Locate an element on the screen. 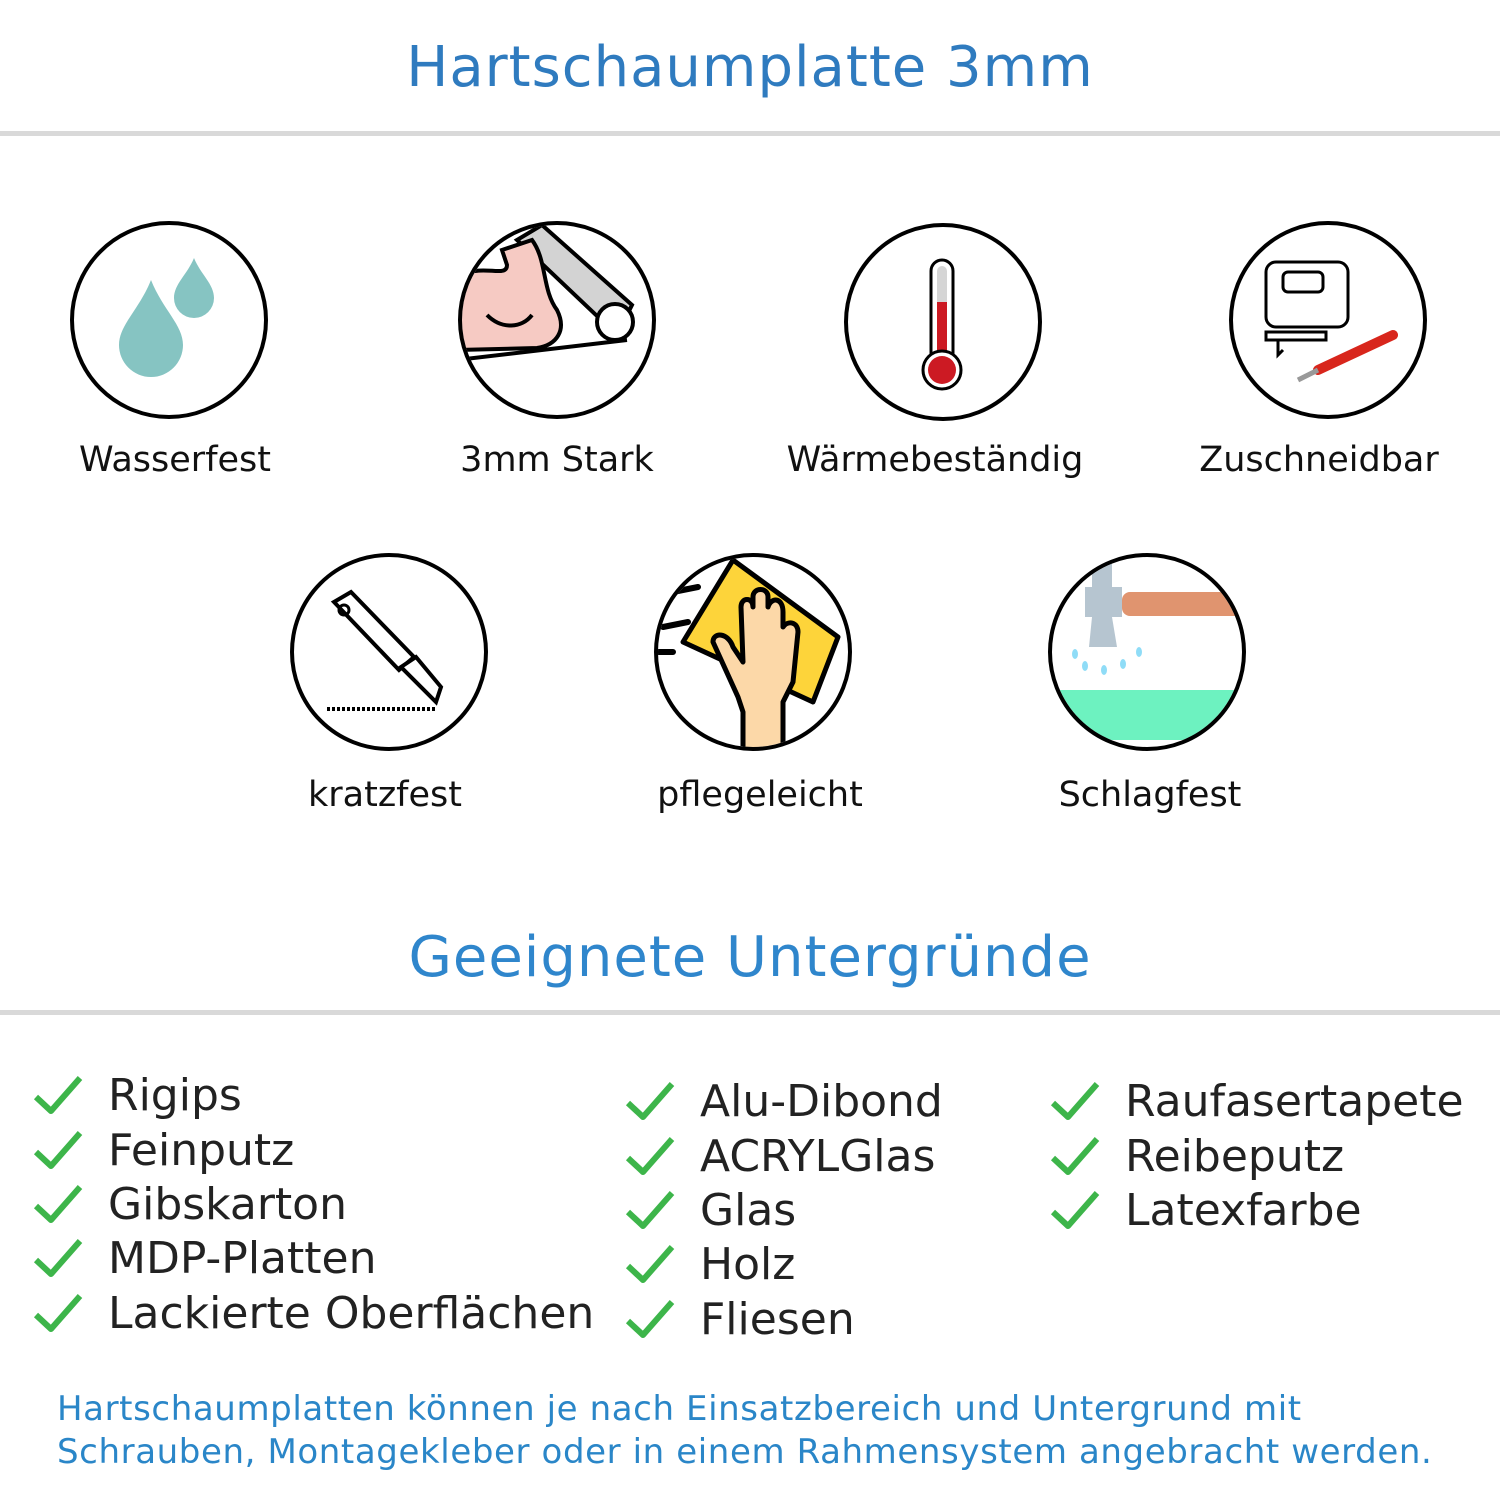 This screenshot has height=1500, width=1500. surface-item: ACRYLGlas is located at coordinates (780, 1156).